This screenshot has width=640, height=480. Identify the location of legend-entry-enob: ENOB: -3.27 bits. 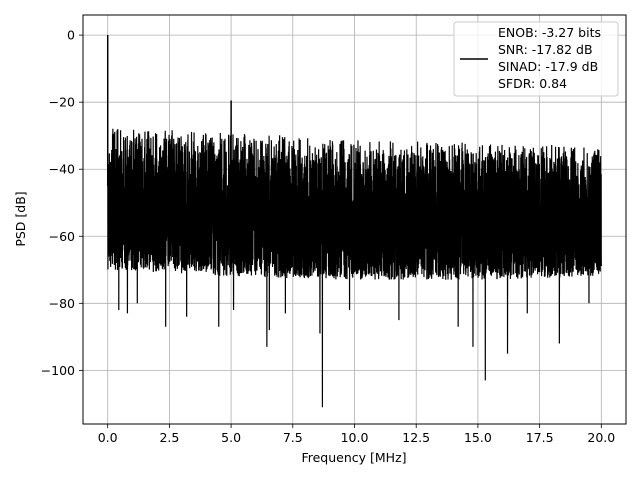
(549, 32).